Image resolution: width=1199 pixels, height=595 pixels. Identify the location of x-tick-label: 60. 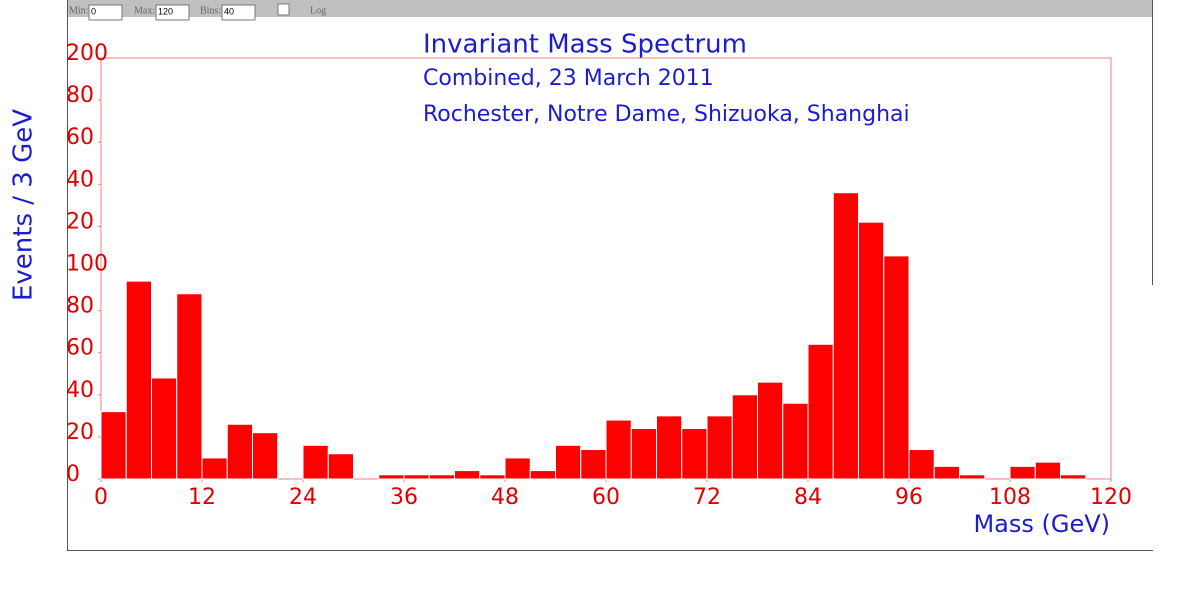
(606, 497).